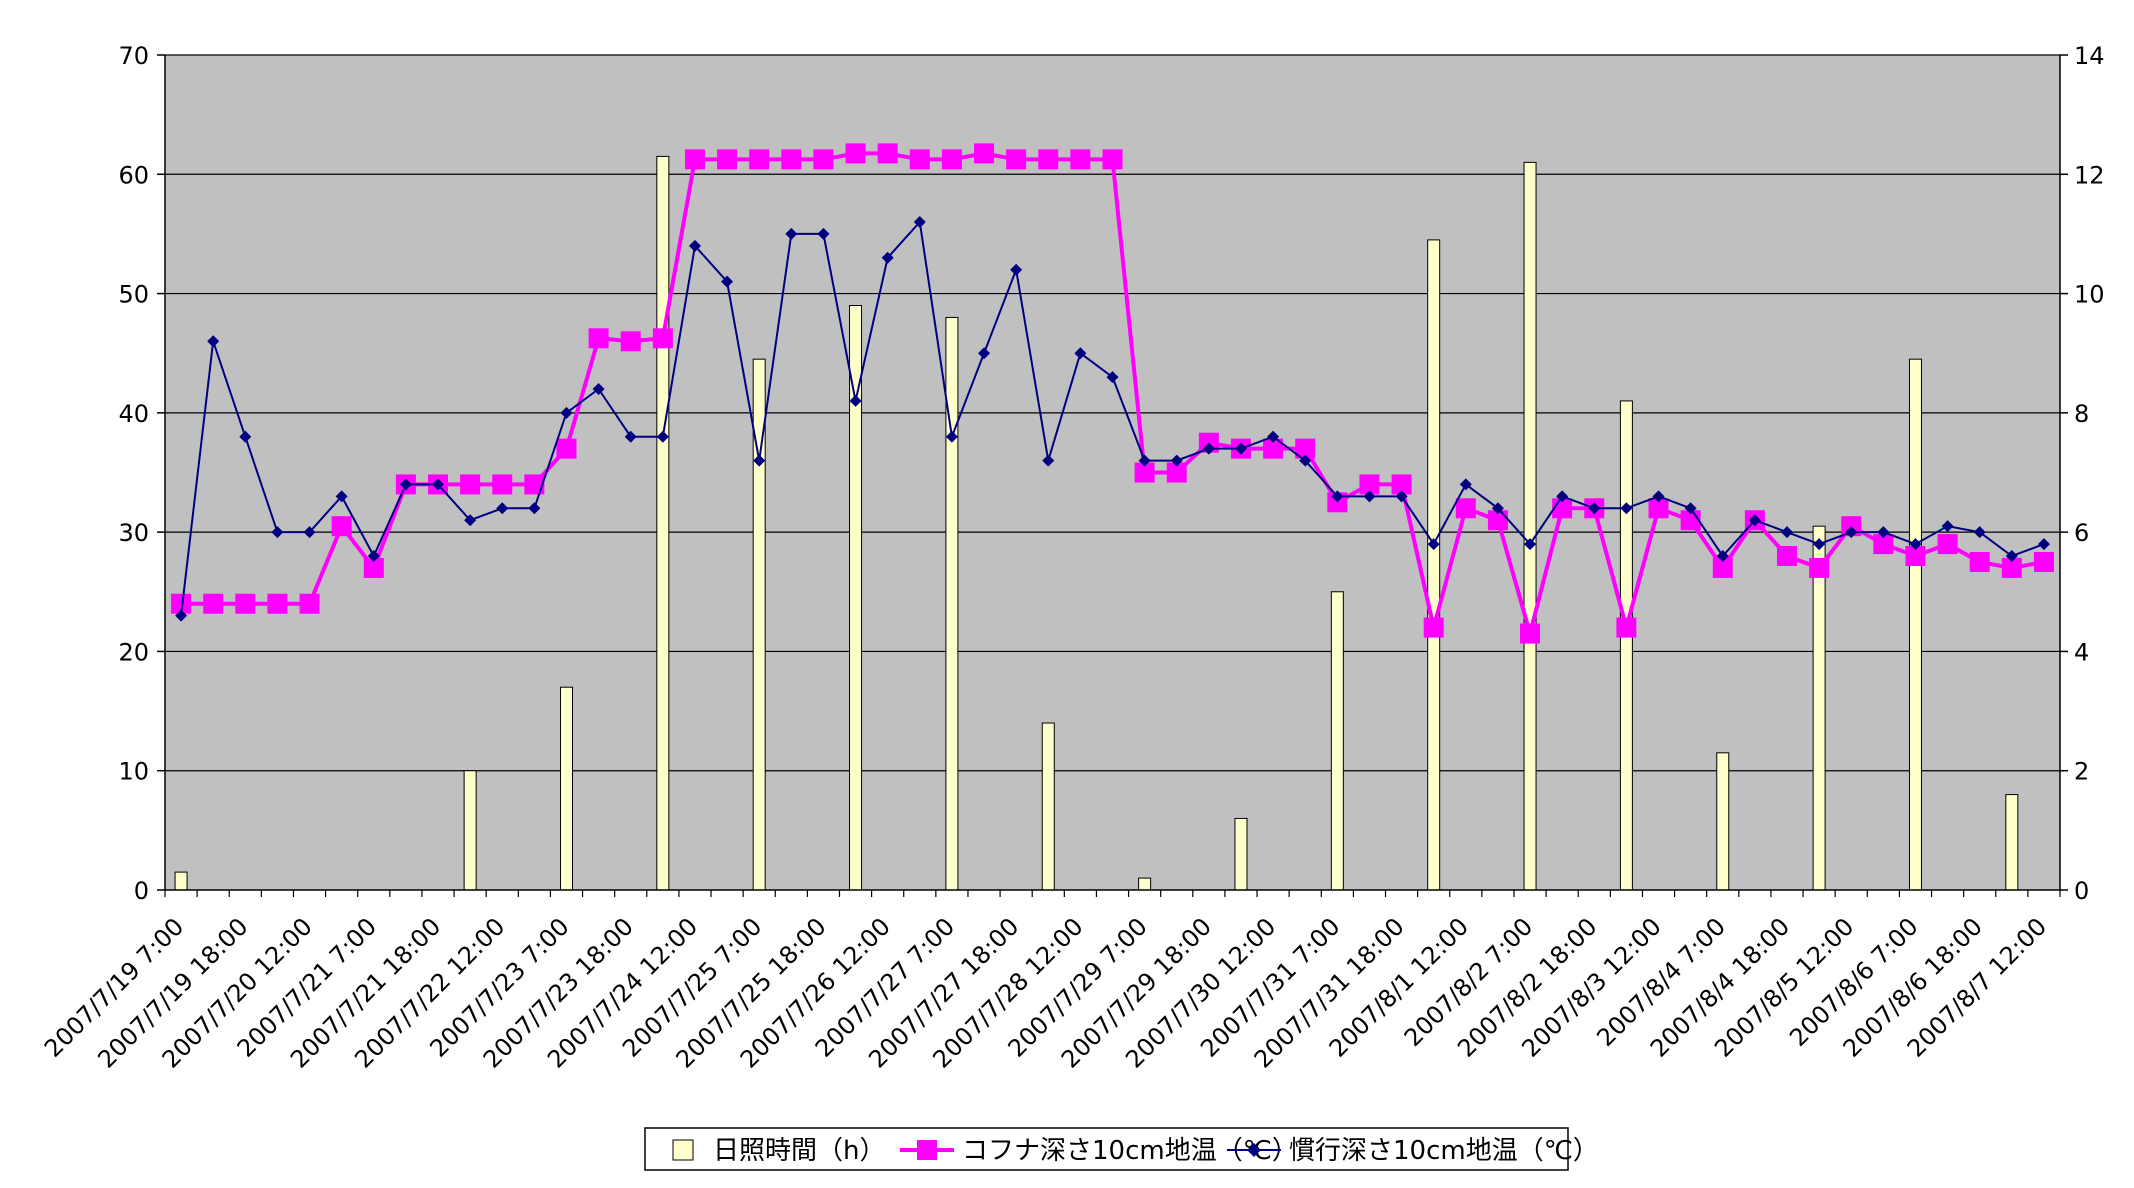  I want to click on left-y-tick-label: 10, so click(133, 772).